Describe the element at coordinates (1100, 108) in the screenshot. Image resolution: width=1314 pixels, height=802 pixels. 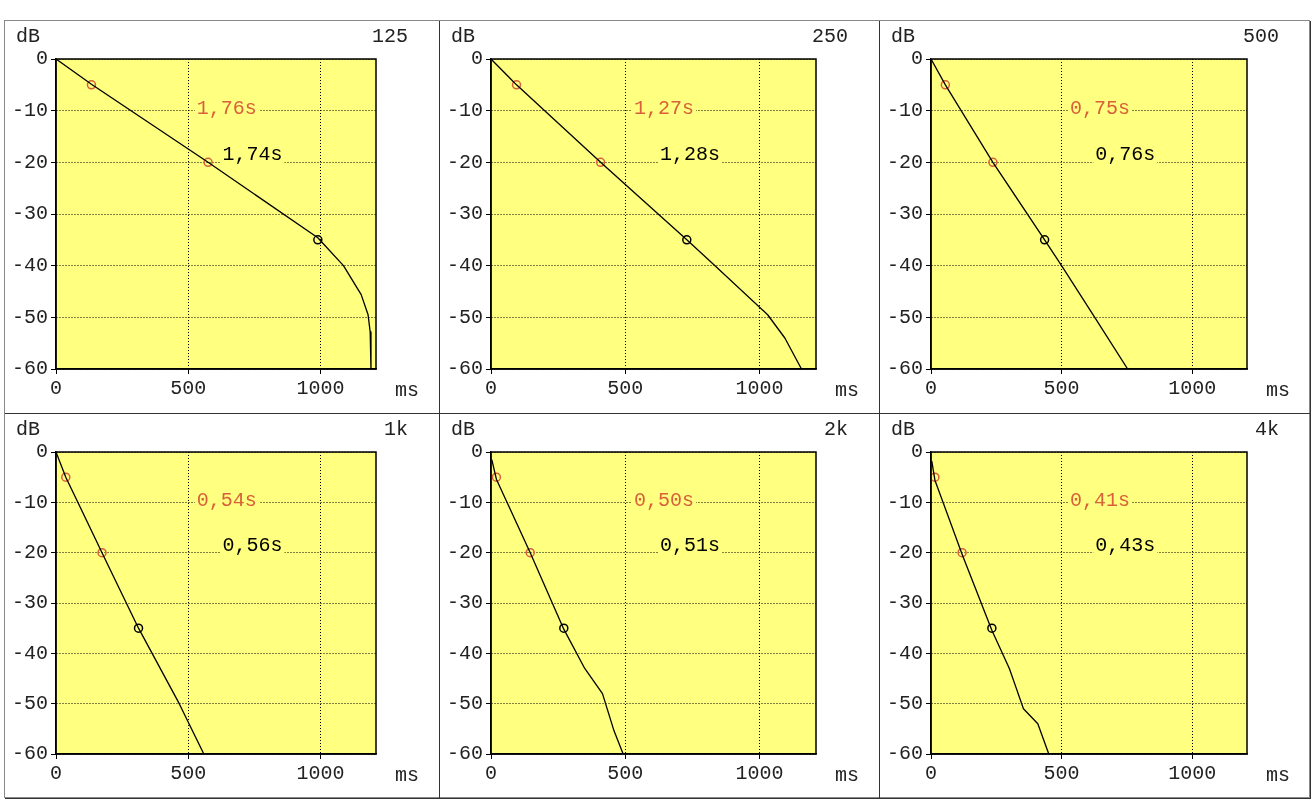
I see `annotation: 0,75s` at that location.